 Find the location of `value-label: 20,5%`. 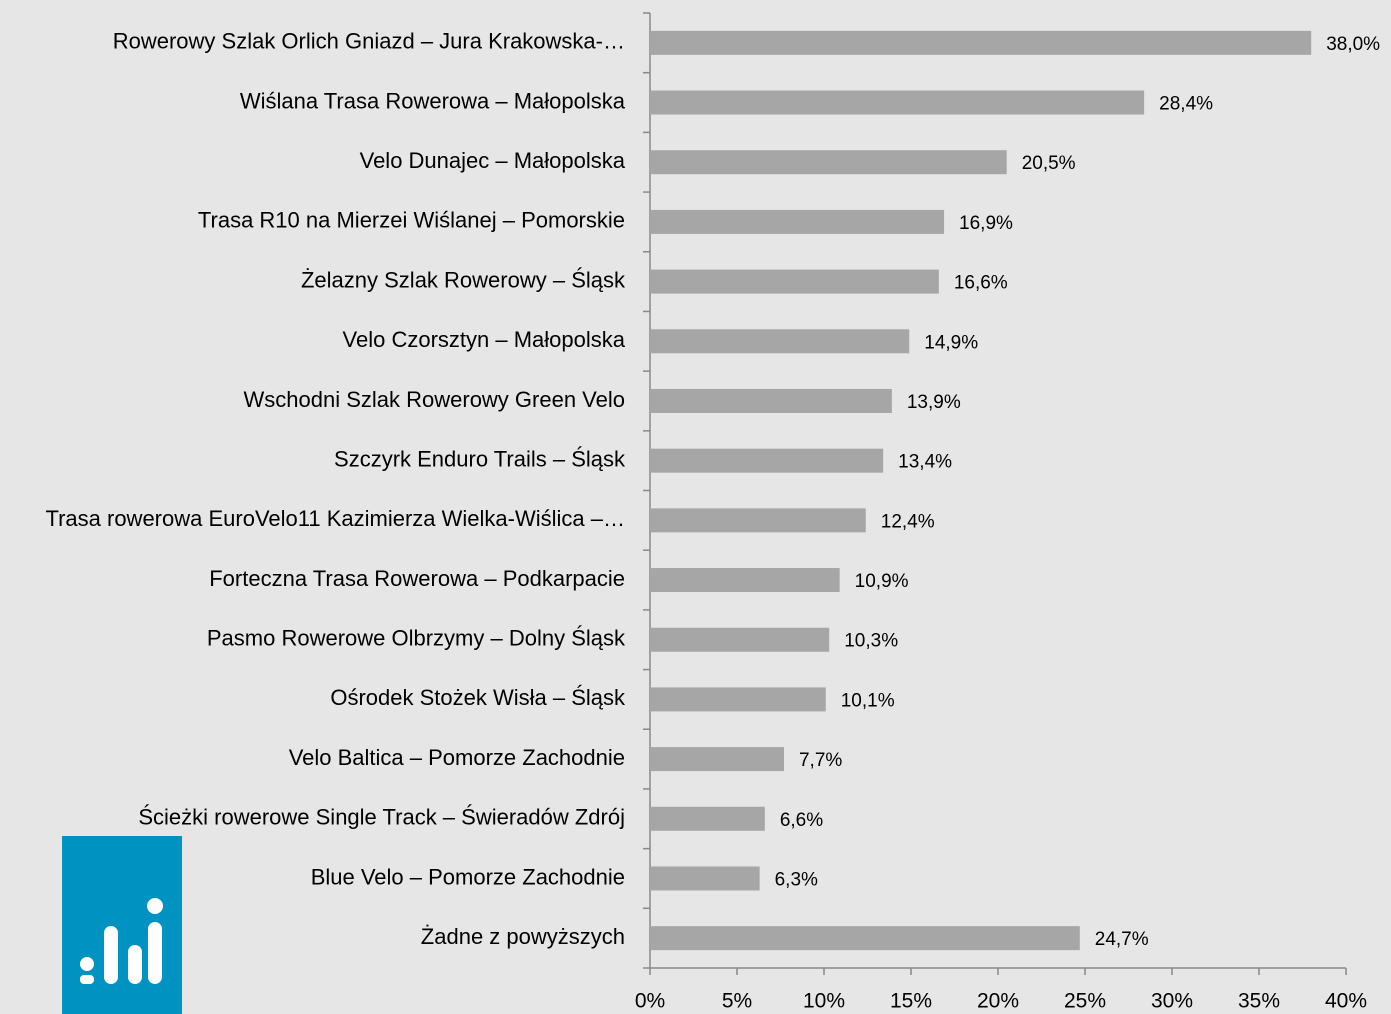

value-label: 20,5% is located at coordinates (1049, 163).